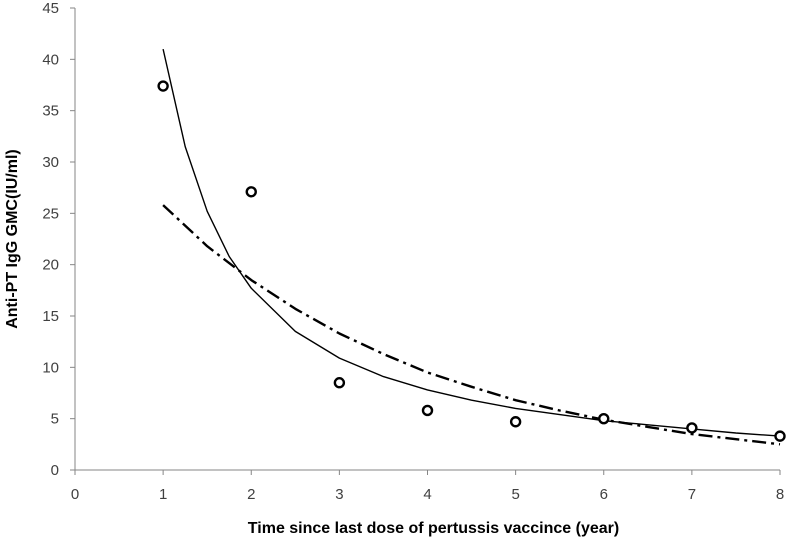 Image resolution: width=787 pixels, height=540 pixels. I want to click on y-axis-title: Anti-PT IgG GMC(IU/ml), so click(12, 239).